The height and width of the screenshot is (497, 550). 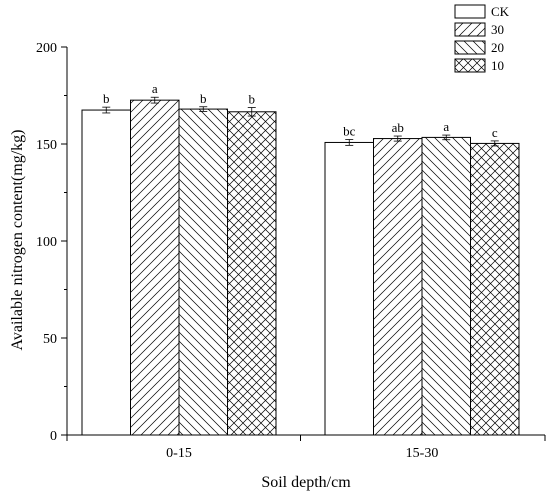 What do you see at coordinates (495, 132) in the screenshot?
I see `significance-label: c` at bounding box center [495, 132].